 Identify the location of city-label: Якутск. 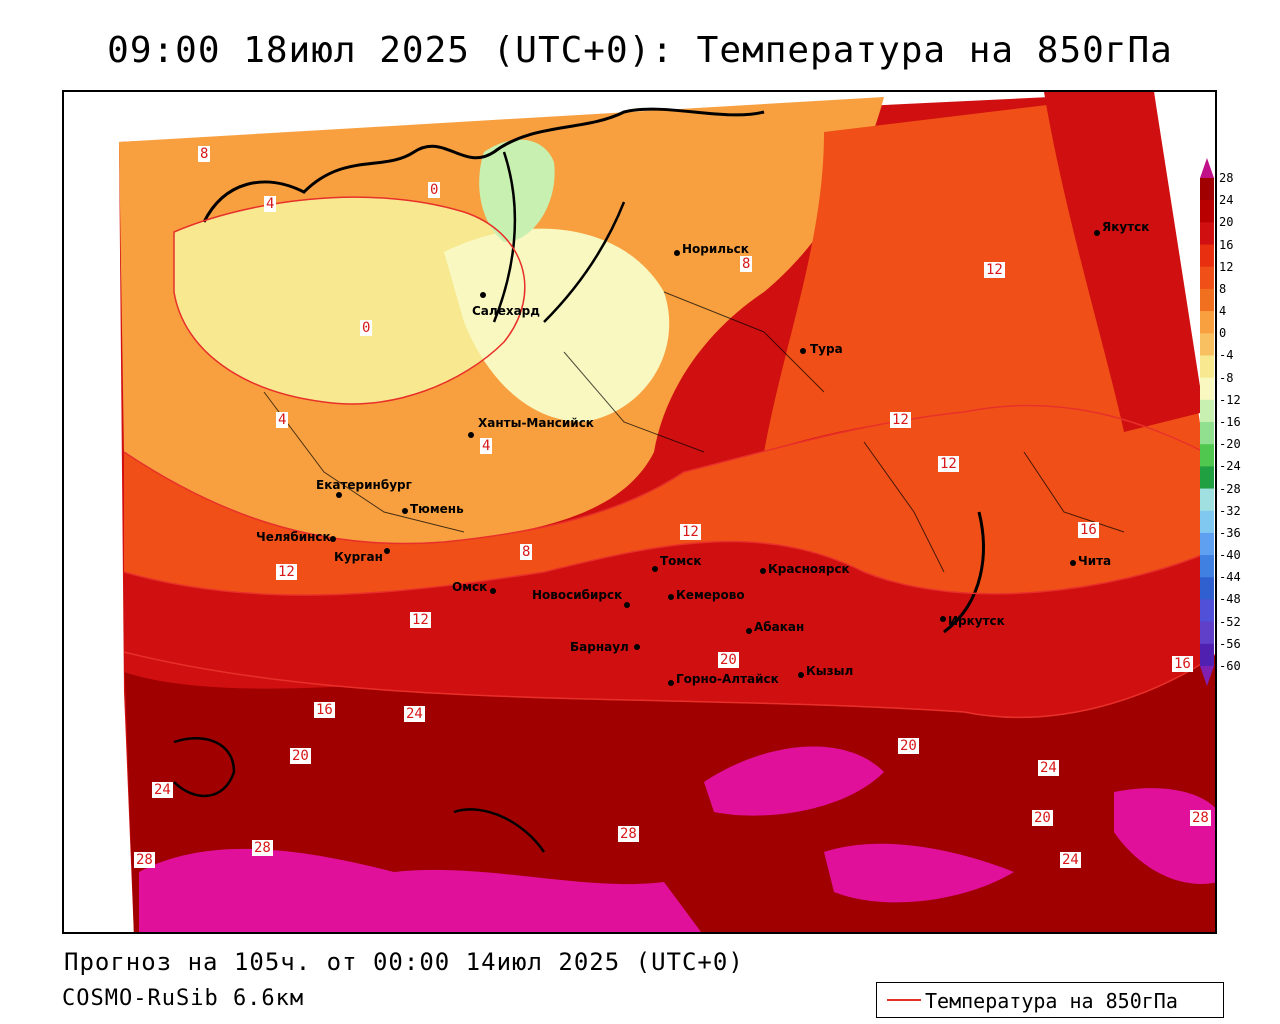
(1126, 227).